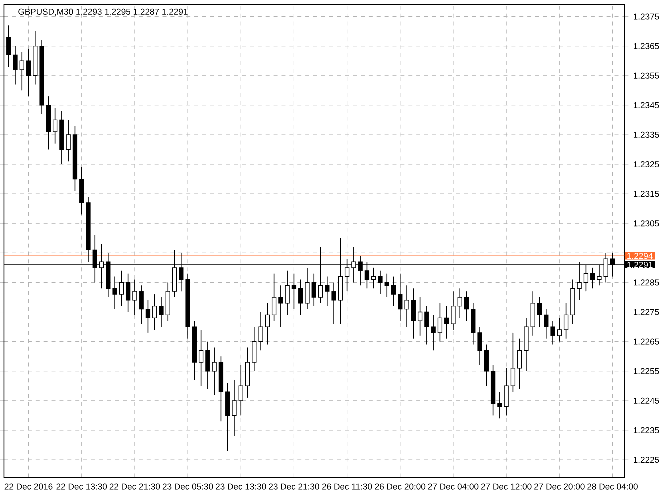 The width and height of the screenshot is (664, 494). I want to click on chart-title: GBPUSD,M30 1.2293 1.2295 1.2287 1.2291, so click(103, 12).